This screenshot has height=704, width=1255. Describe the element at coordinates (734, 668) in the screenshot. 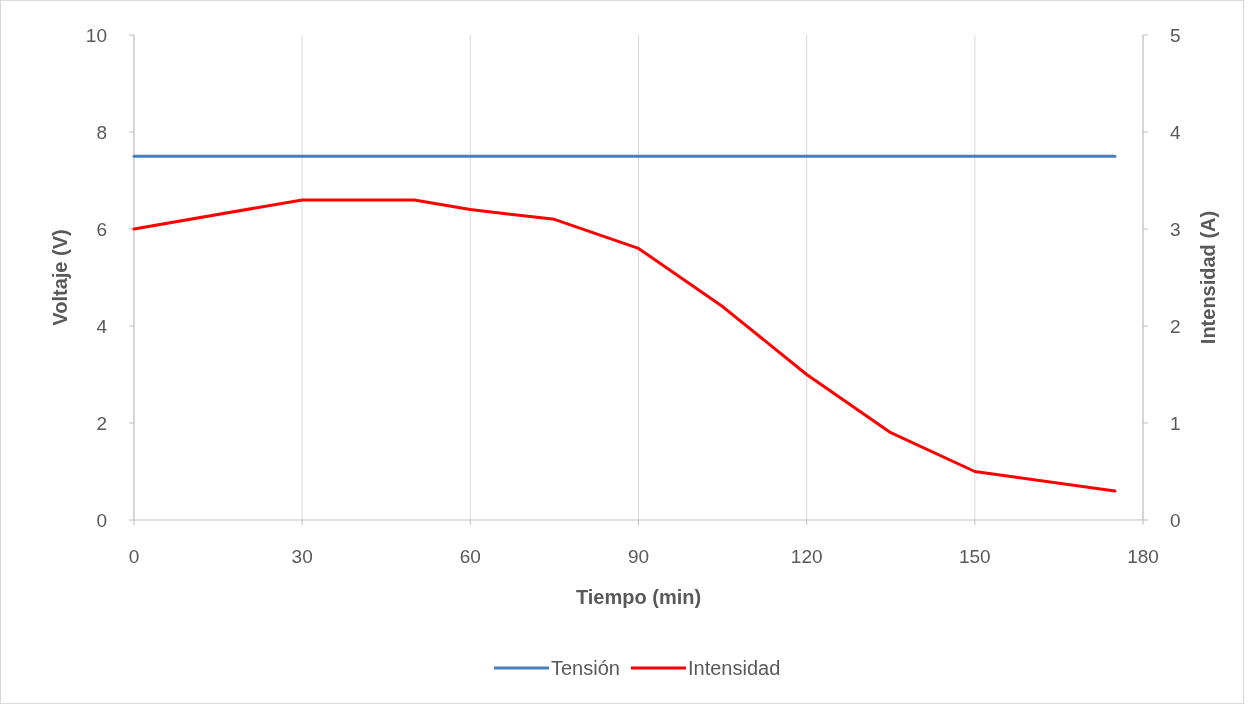

I see `legend-label: Intensidad` at that location.